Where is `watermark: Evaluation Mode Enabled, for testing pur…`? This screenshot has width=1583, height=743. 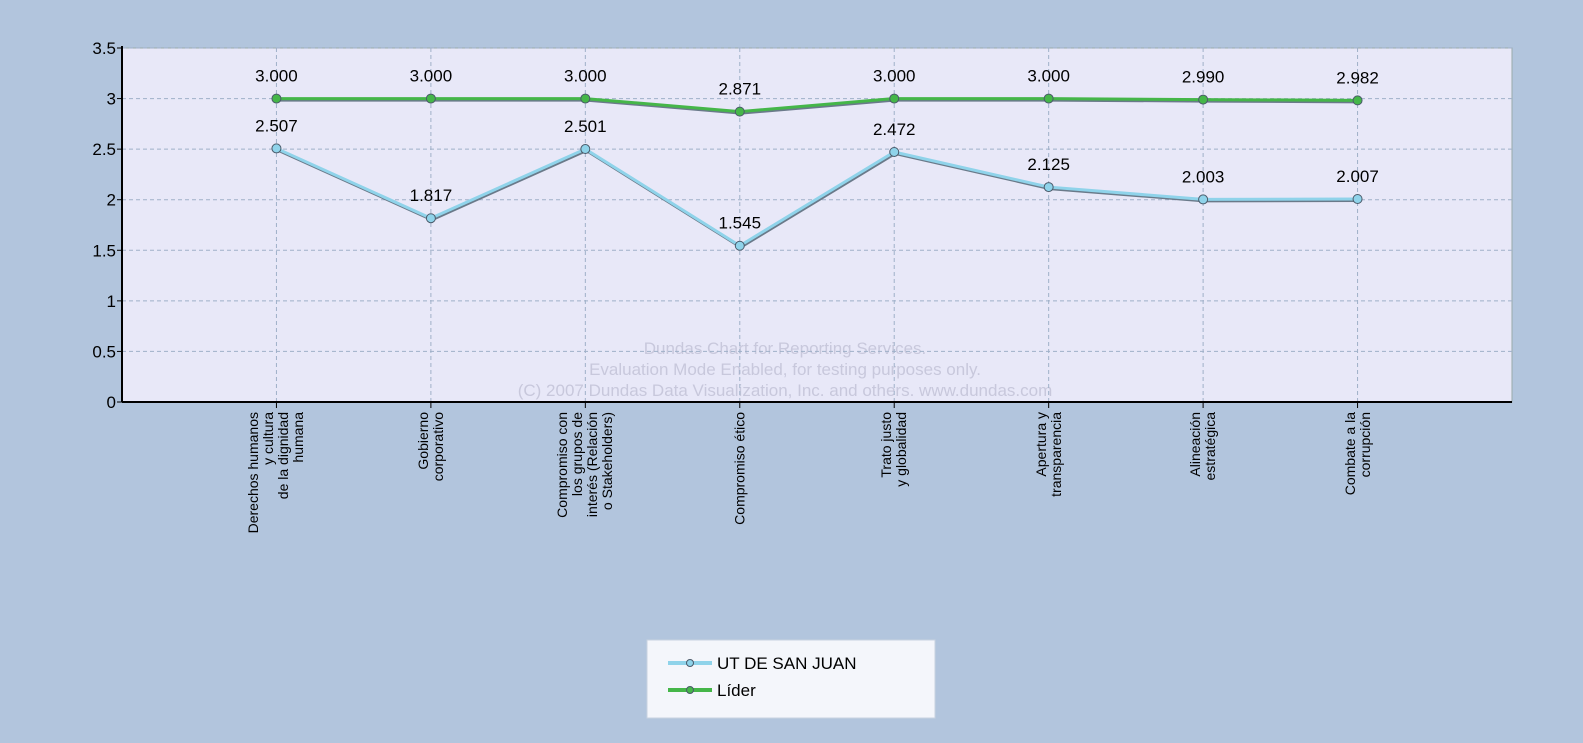
watermark: Evaluation Mode Enabled, for testing pur… is located at coordinates (785, 369).